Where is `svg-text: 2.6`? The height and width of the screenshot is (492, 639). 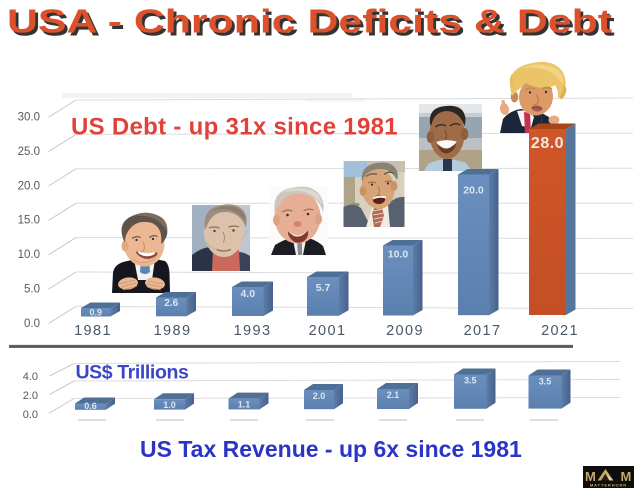 svg-text: 2.6 is located at coordinates (171, 303).